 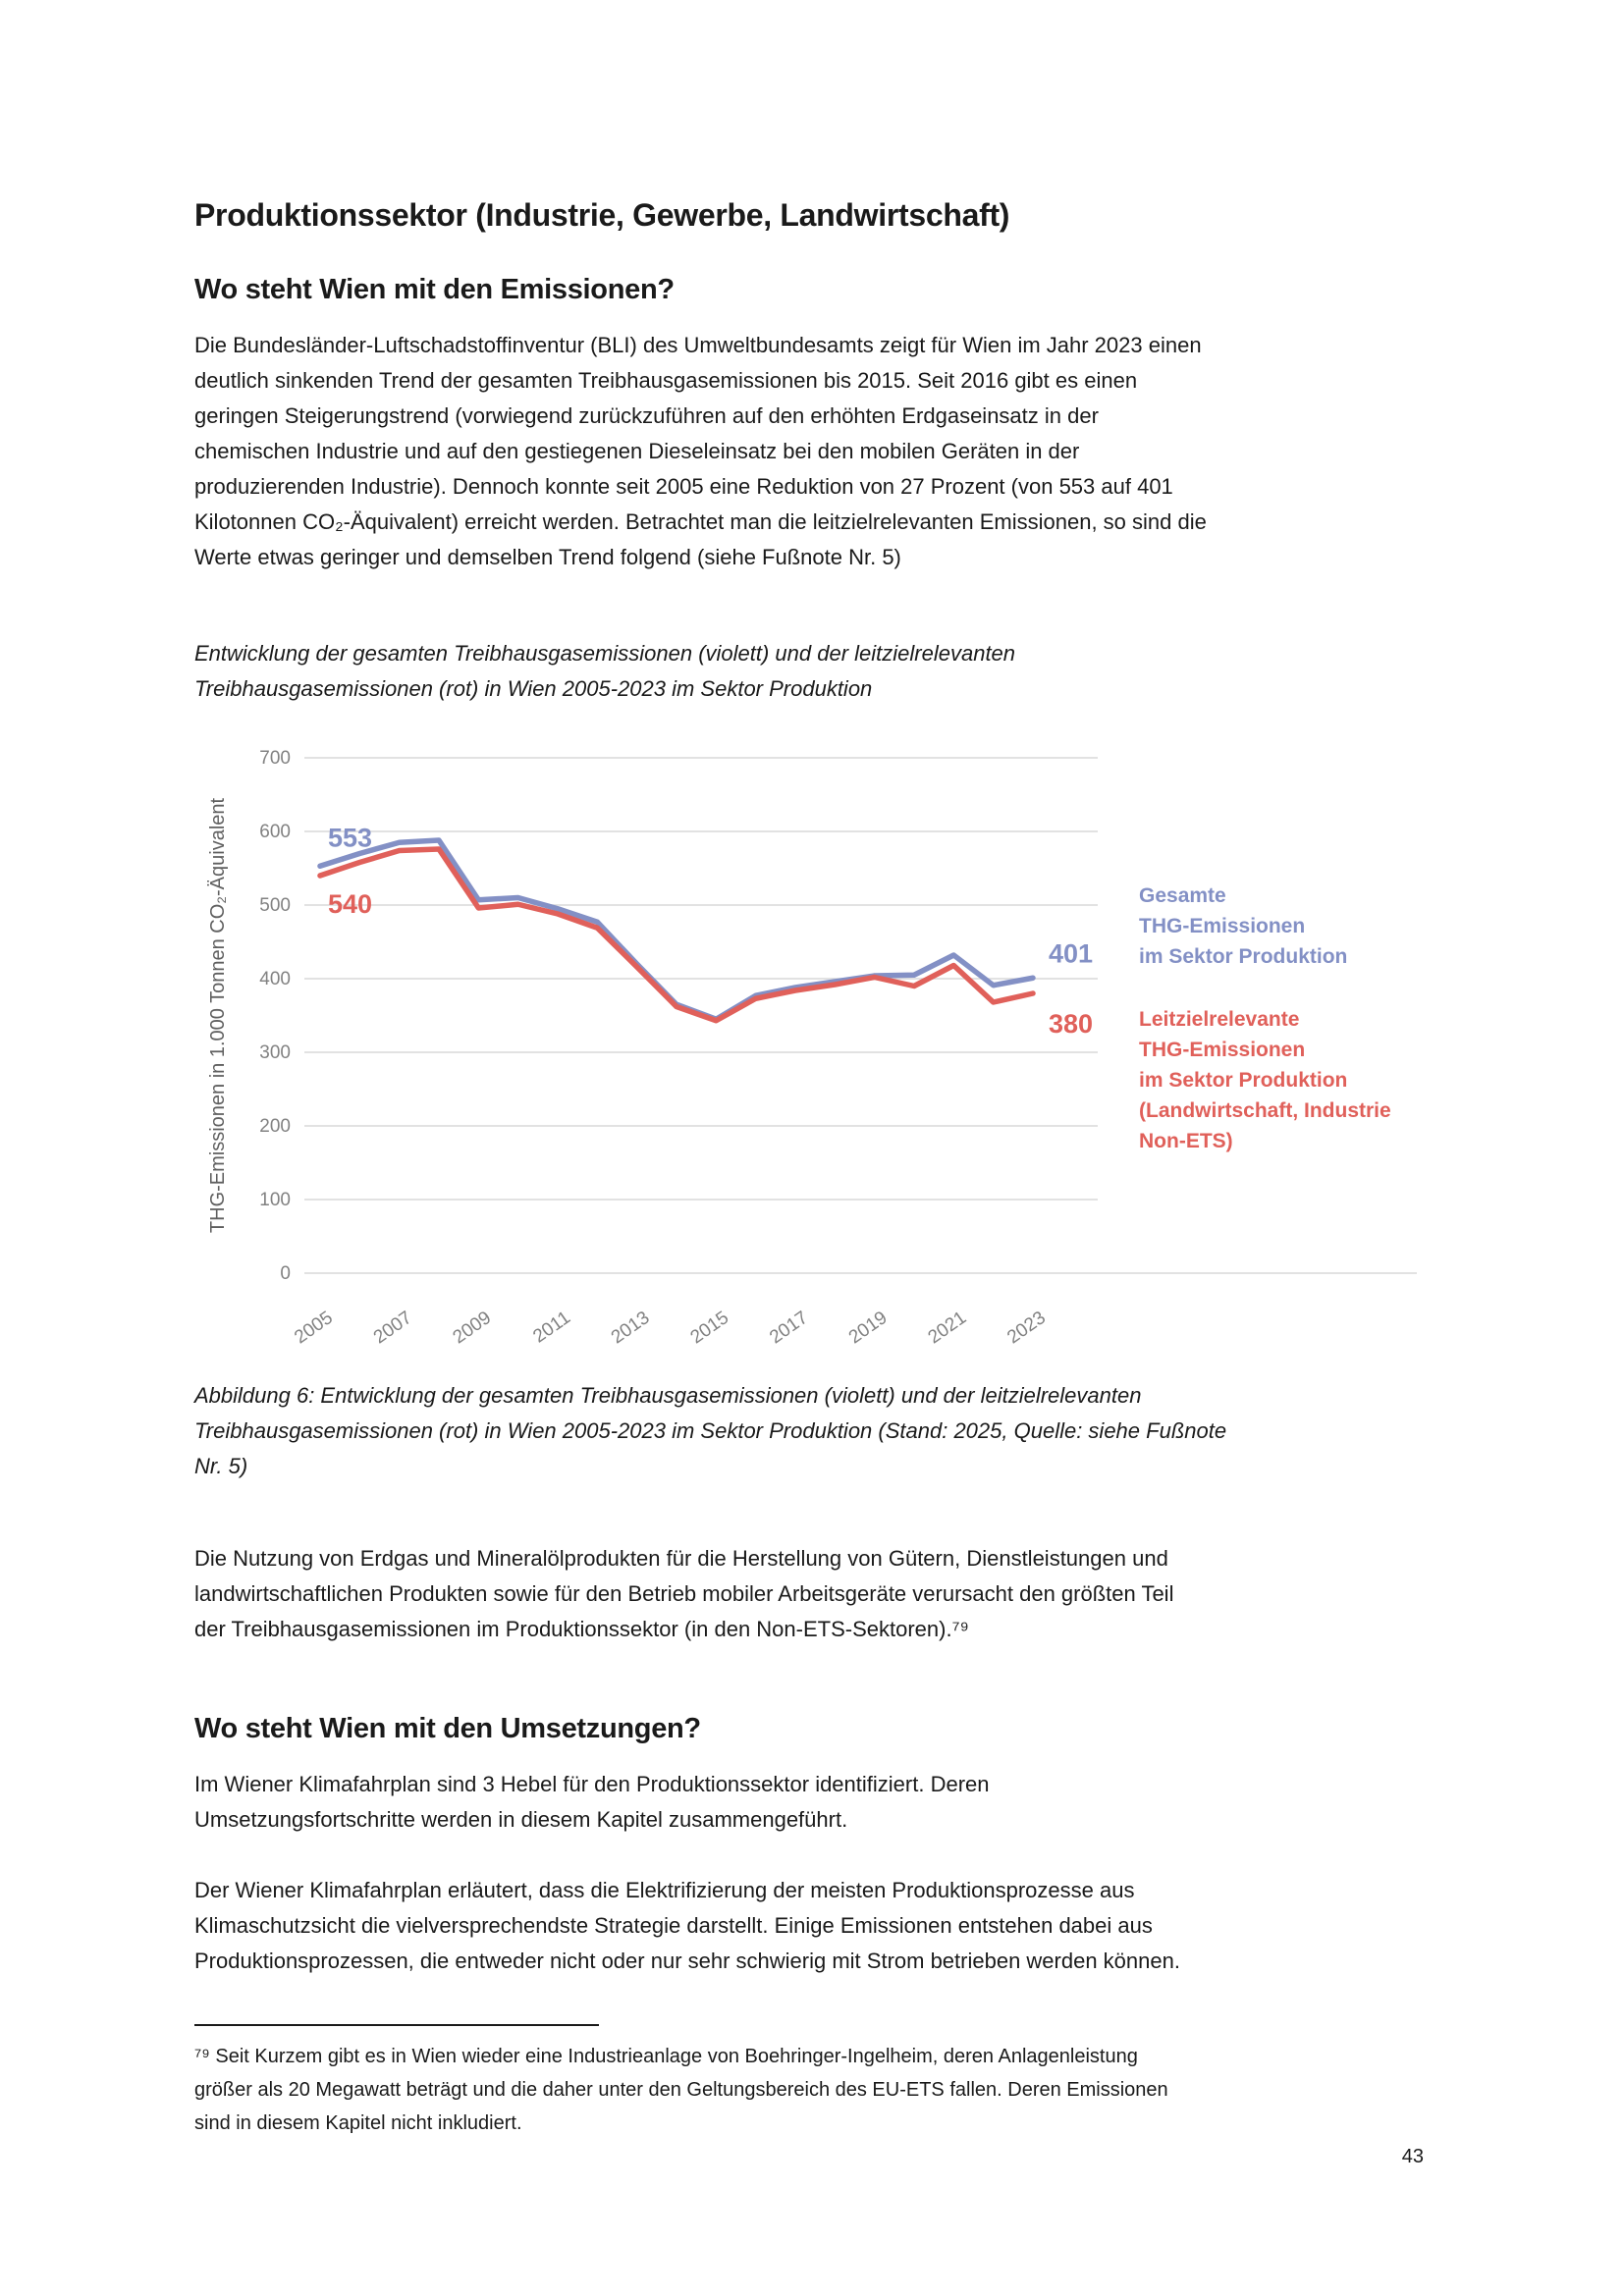 I want to click on svg-text: 200, so click(x=275, y=1126).